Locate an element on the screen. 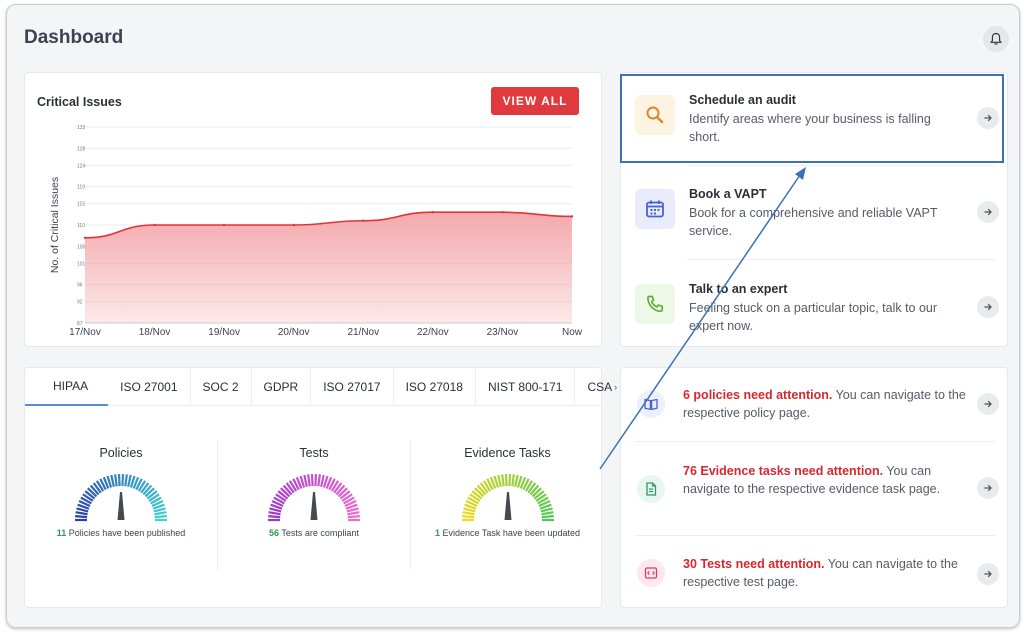 This screenshot has width=1024, height=635. gauge-count: 1 is located at coordinates (438, 533).